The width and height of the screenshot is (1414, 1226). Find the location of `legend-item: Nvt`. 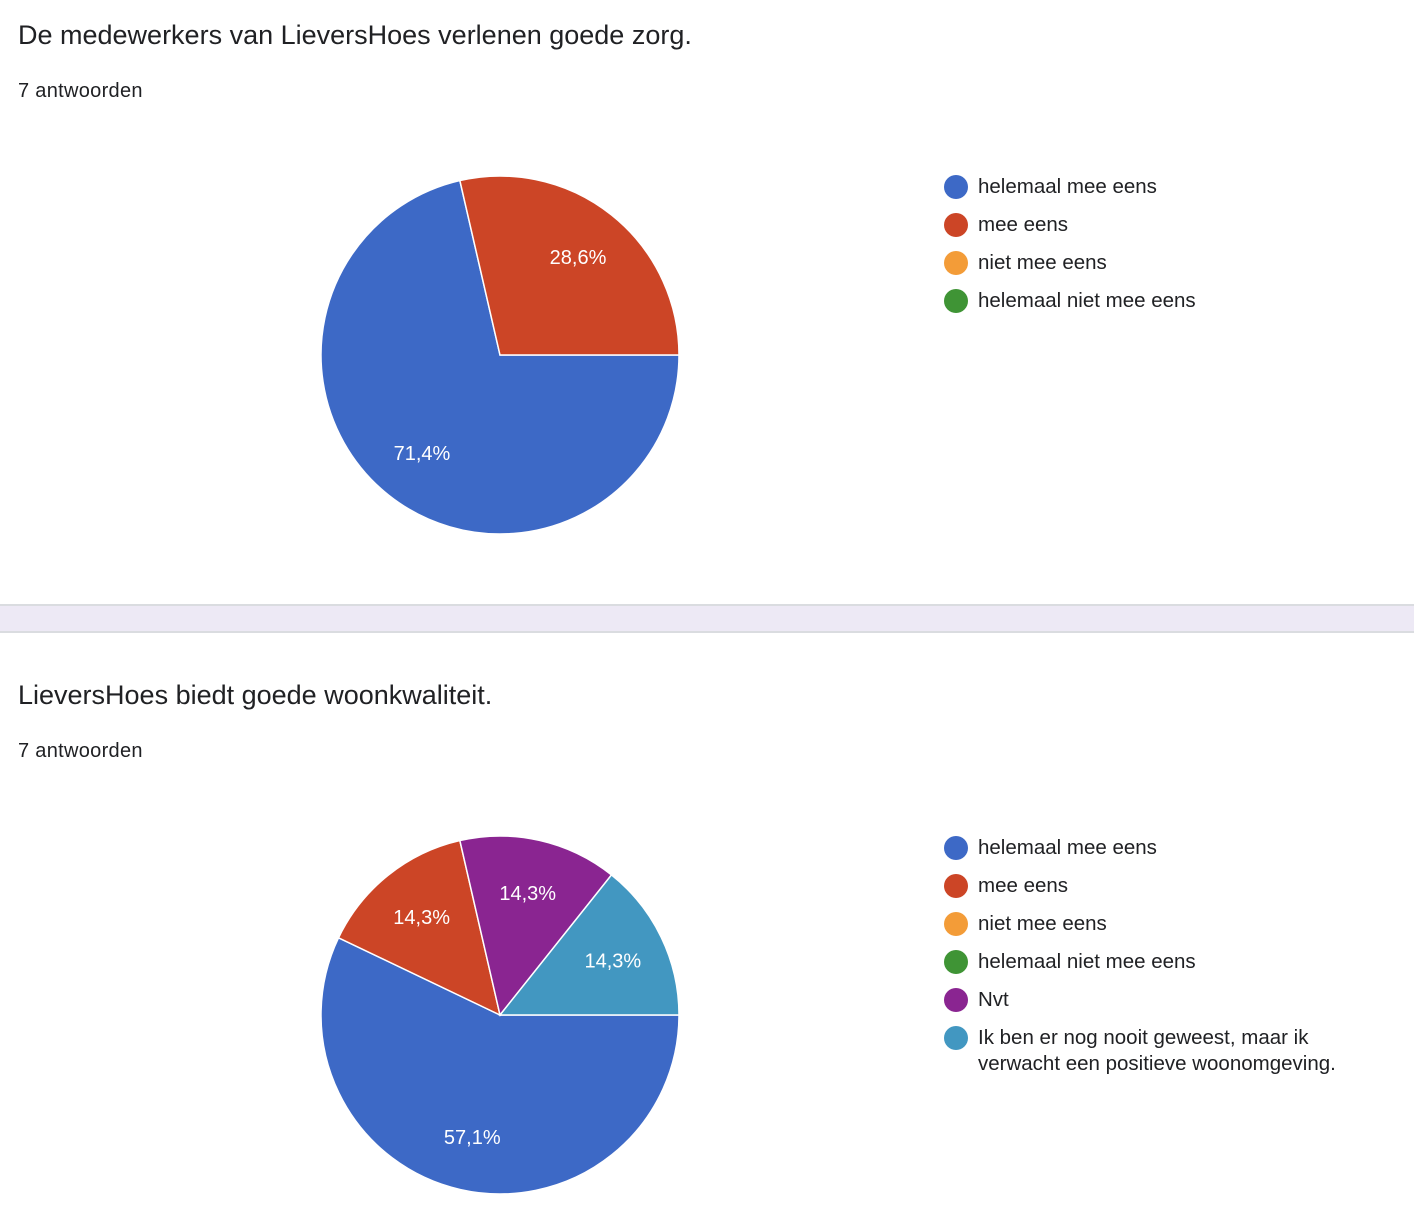

legend-item: Nvt is located at coordinates (1179, 1000).